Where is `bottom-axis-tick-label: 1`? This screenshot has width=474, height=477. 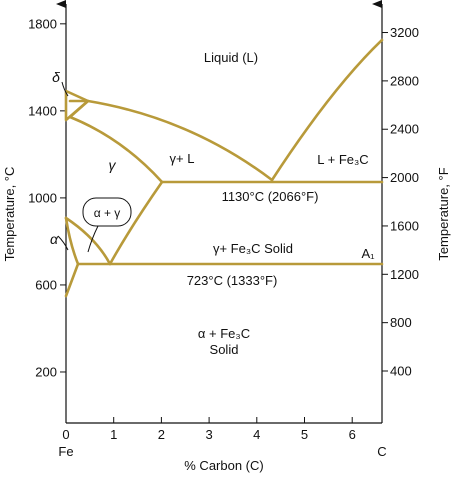
bottom-axis-tick-label: 1 is located at coordinates (113, 434).